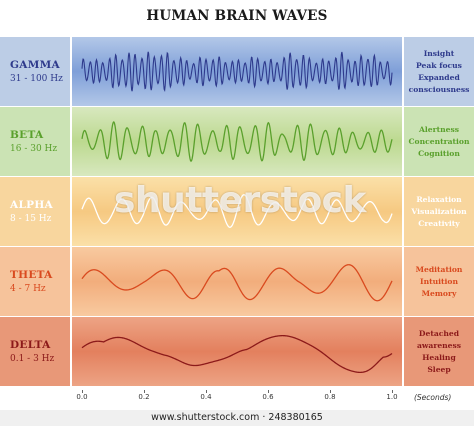  What do you see at coordinates (206, 397) in the screenshot?
I see `axis-tick-label: 0.4` at bounding box center [206, 397].